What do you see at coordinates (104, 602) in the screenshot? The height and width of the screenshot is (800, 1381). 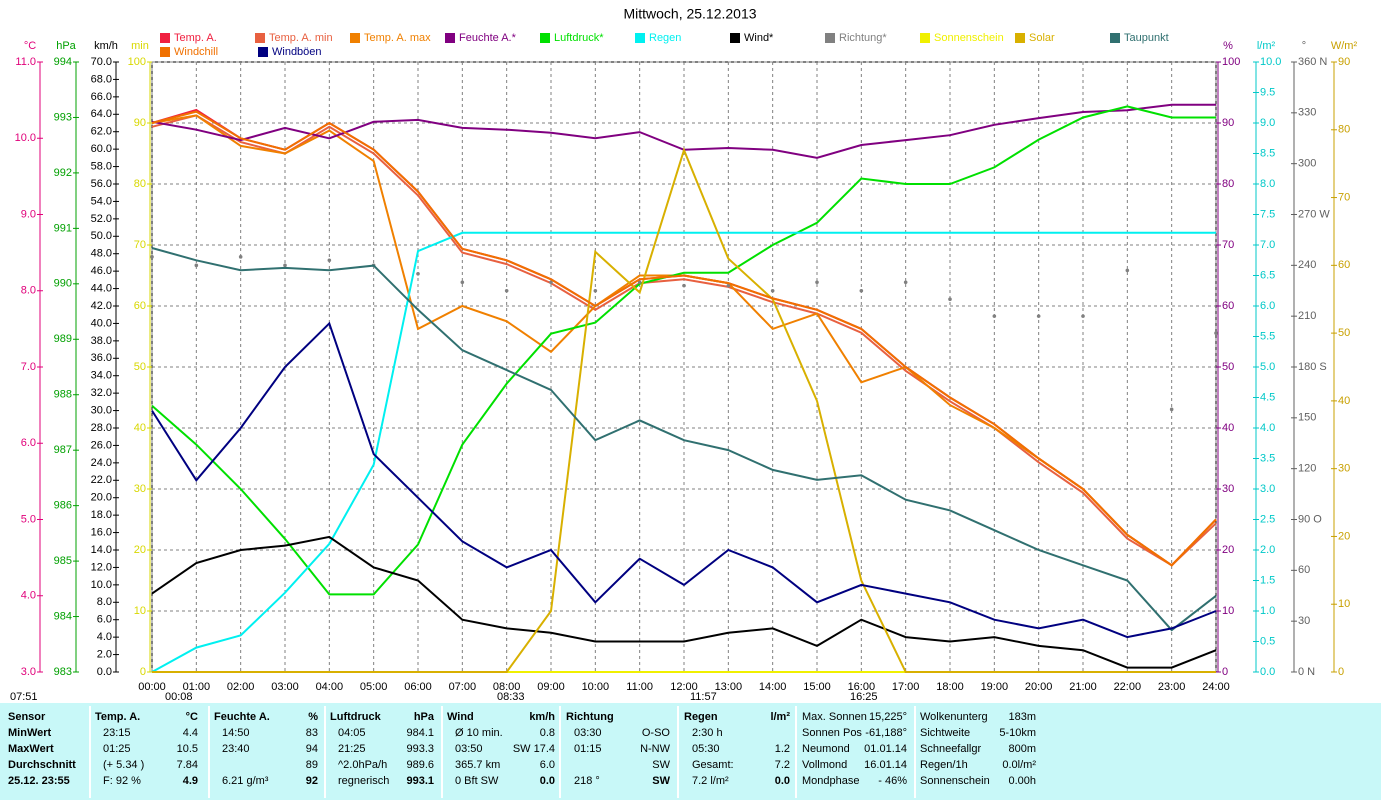 I see `y-tick-label: 8.0` at bounding box center [104, 602].